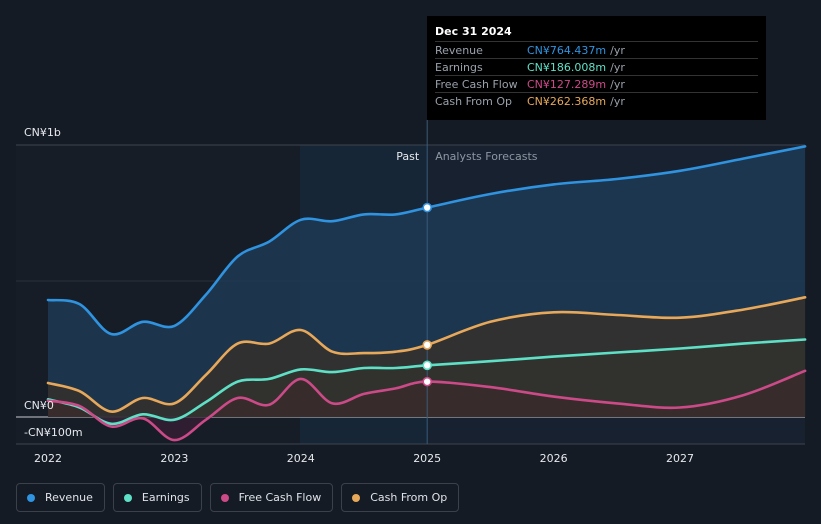  What do you see at coordinates (301, 458) in the screenshot?
I see `x-tick-label: 2024` at bounding box center [301, 458].